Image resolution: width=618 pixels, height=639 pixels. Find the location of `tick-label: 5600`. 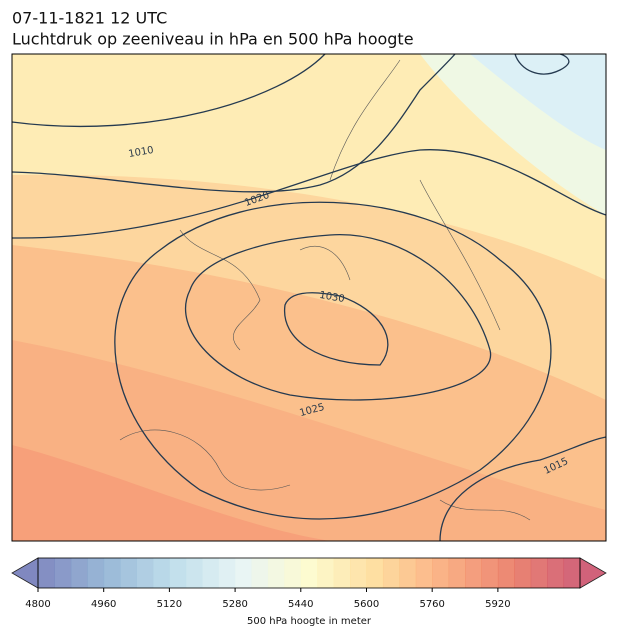

tick-label: 5600 is located at coordinates (366, 604).